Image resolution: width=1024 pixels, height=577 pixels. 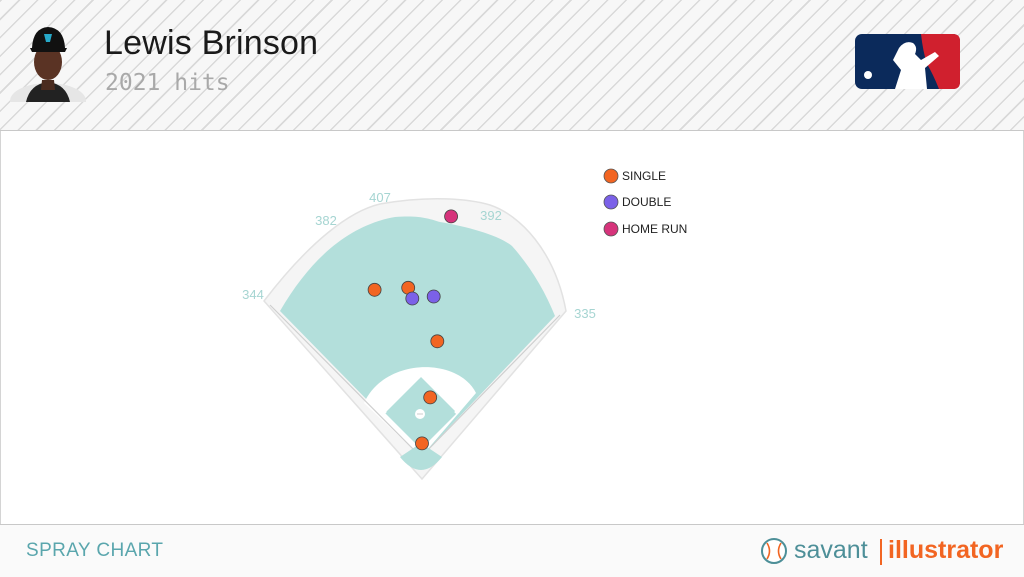 I want to click on footer-title: SPRAY CHART, so click(x=95, y=550).